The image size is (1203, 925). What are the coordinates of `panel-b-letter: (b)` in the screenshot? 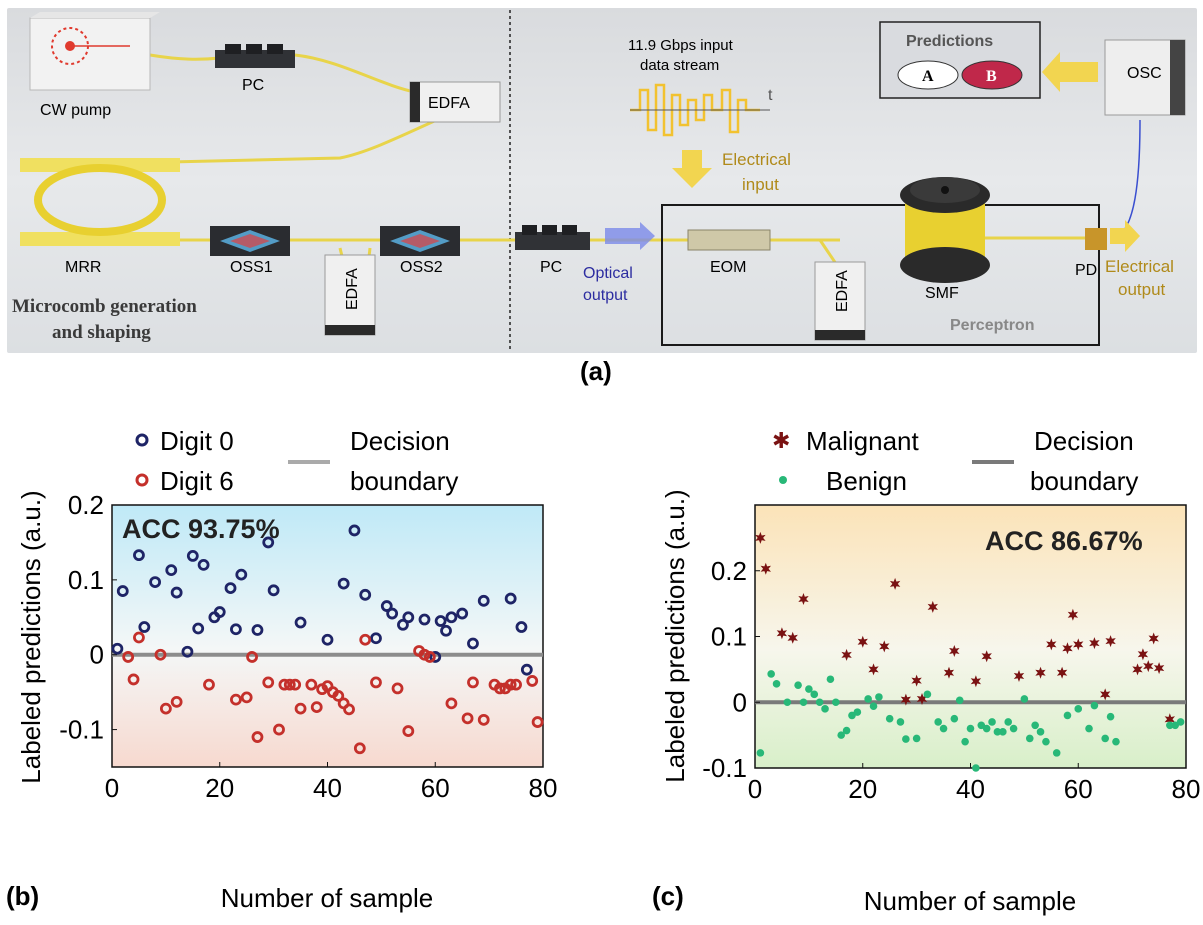 It's located at (22, 896).